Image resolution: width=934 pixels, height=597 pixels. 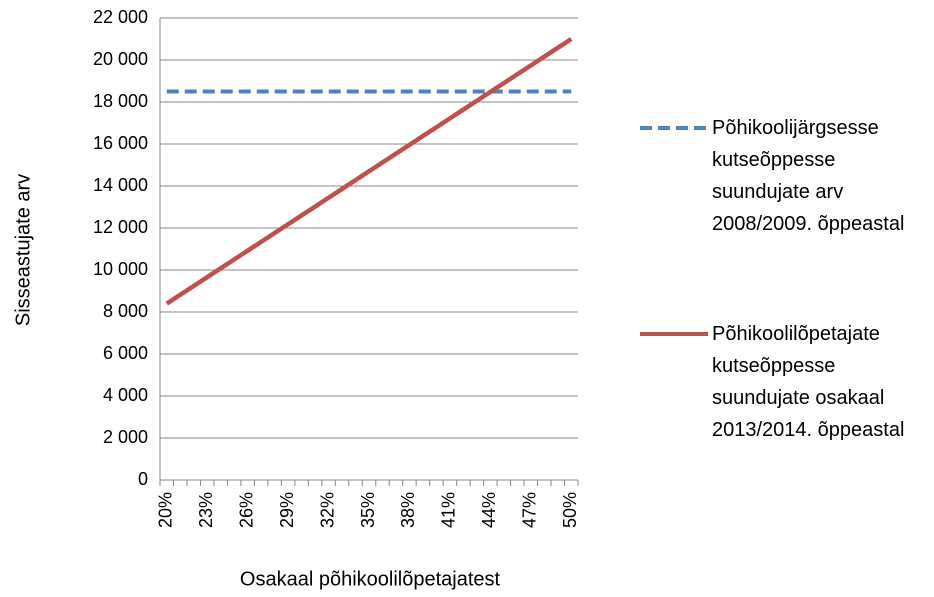 I want to click on y-tick-label: 12 000, so click(x=120, y=227).